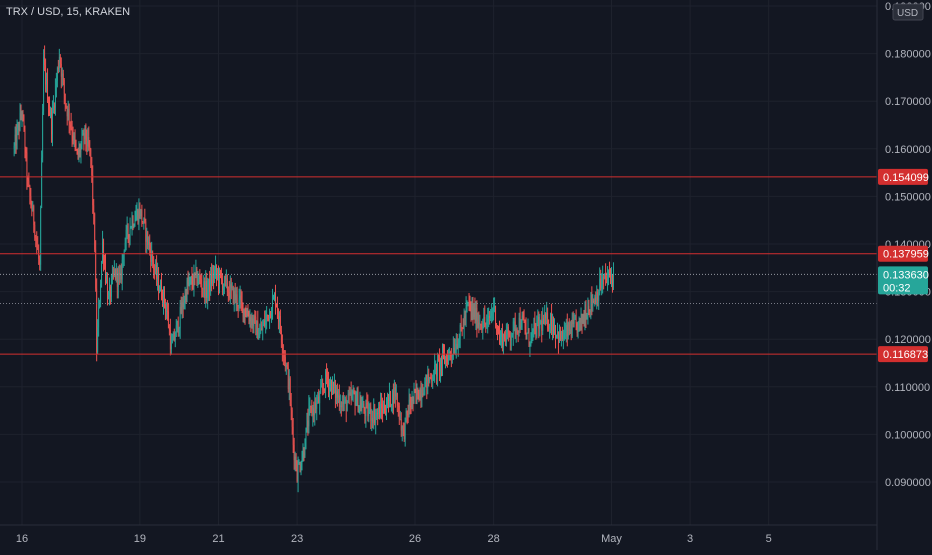 The width and height of the screenshot is (932, 555). What do you see at coordinates (907, 388) in the screenshot?
I see `price-tick-label: 0.110000` at bounding box center [907, 388].